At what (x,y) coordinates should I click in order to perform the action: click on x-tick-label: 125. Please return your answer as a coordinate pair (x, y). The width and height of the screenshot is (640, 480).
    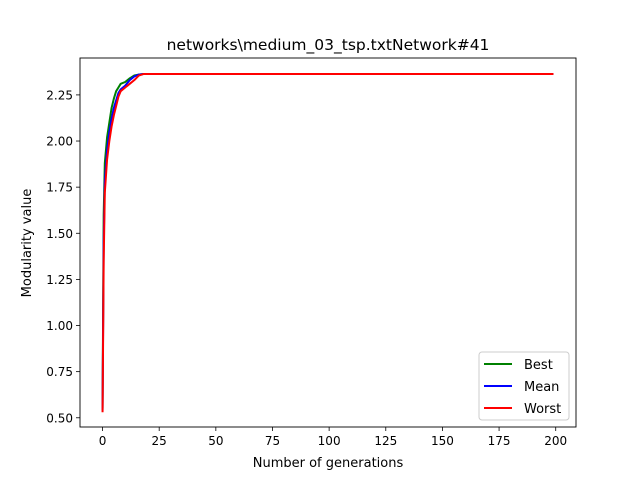
    Looking at the image, I should click on (385, 441).